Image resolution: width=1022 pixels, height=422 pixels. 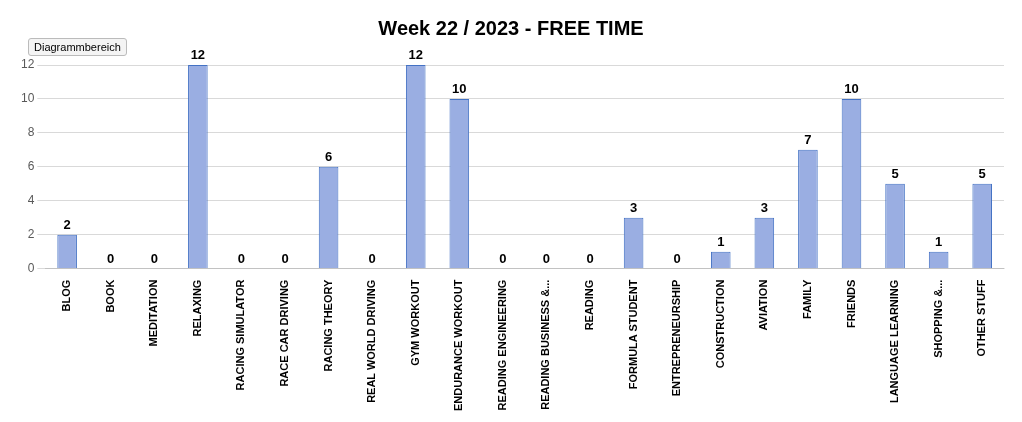 I want to click on data-label: 7, so click(x=808, y=139).